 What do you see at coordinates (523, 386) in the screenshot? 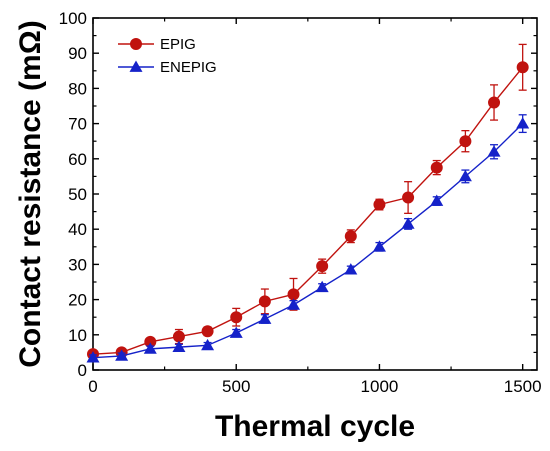
I see `x-tick-label: 1500` at bounding box center [523, 386].